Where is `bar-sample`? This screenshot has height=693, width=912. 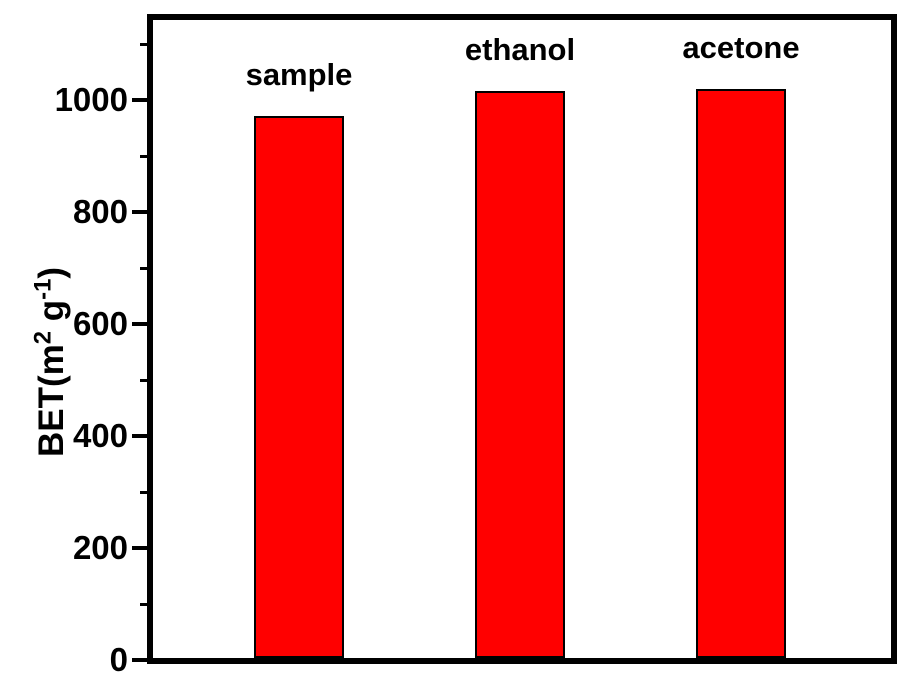
bar-sample is located at coordinates (299, 387).